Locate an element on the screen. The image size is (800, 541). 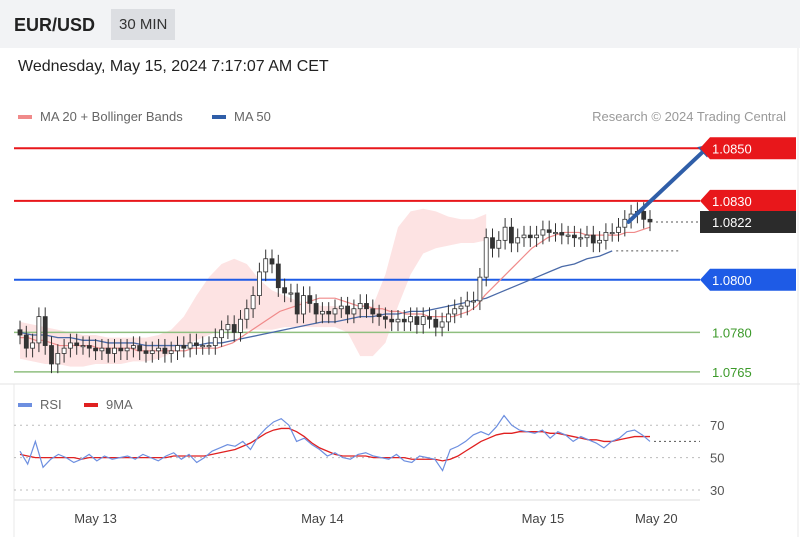
level-tag-0-bg is located at coordinates (748, 148).